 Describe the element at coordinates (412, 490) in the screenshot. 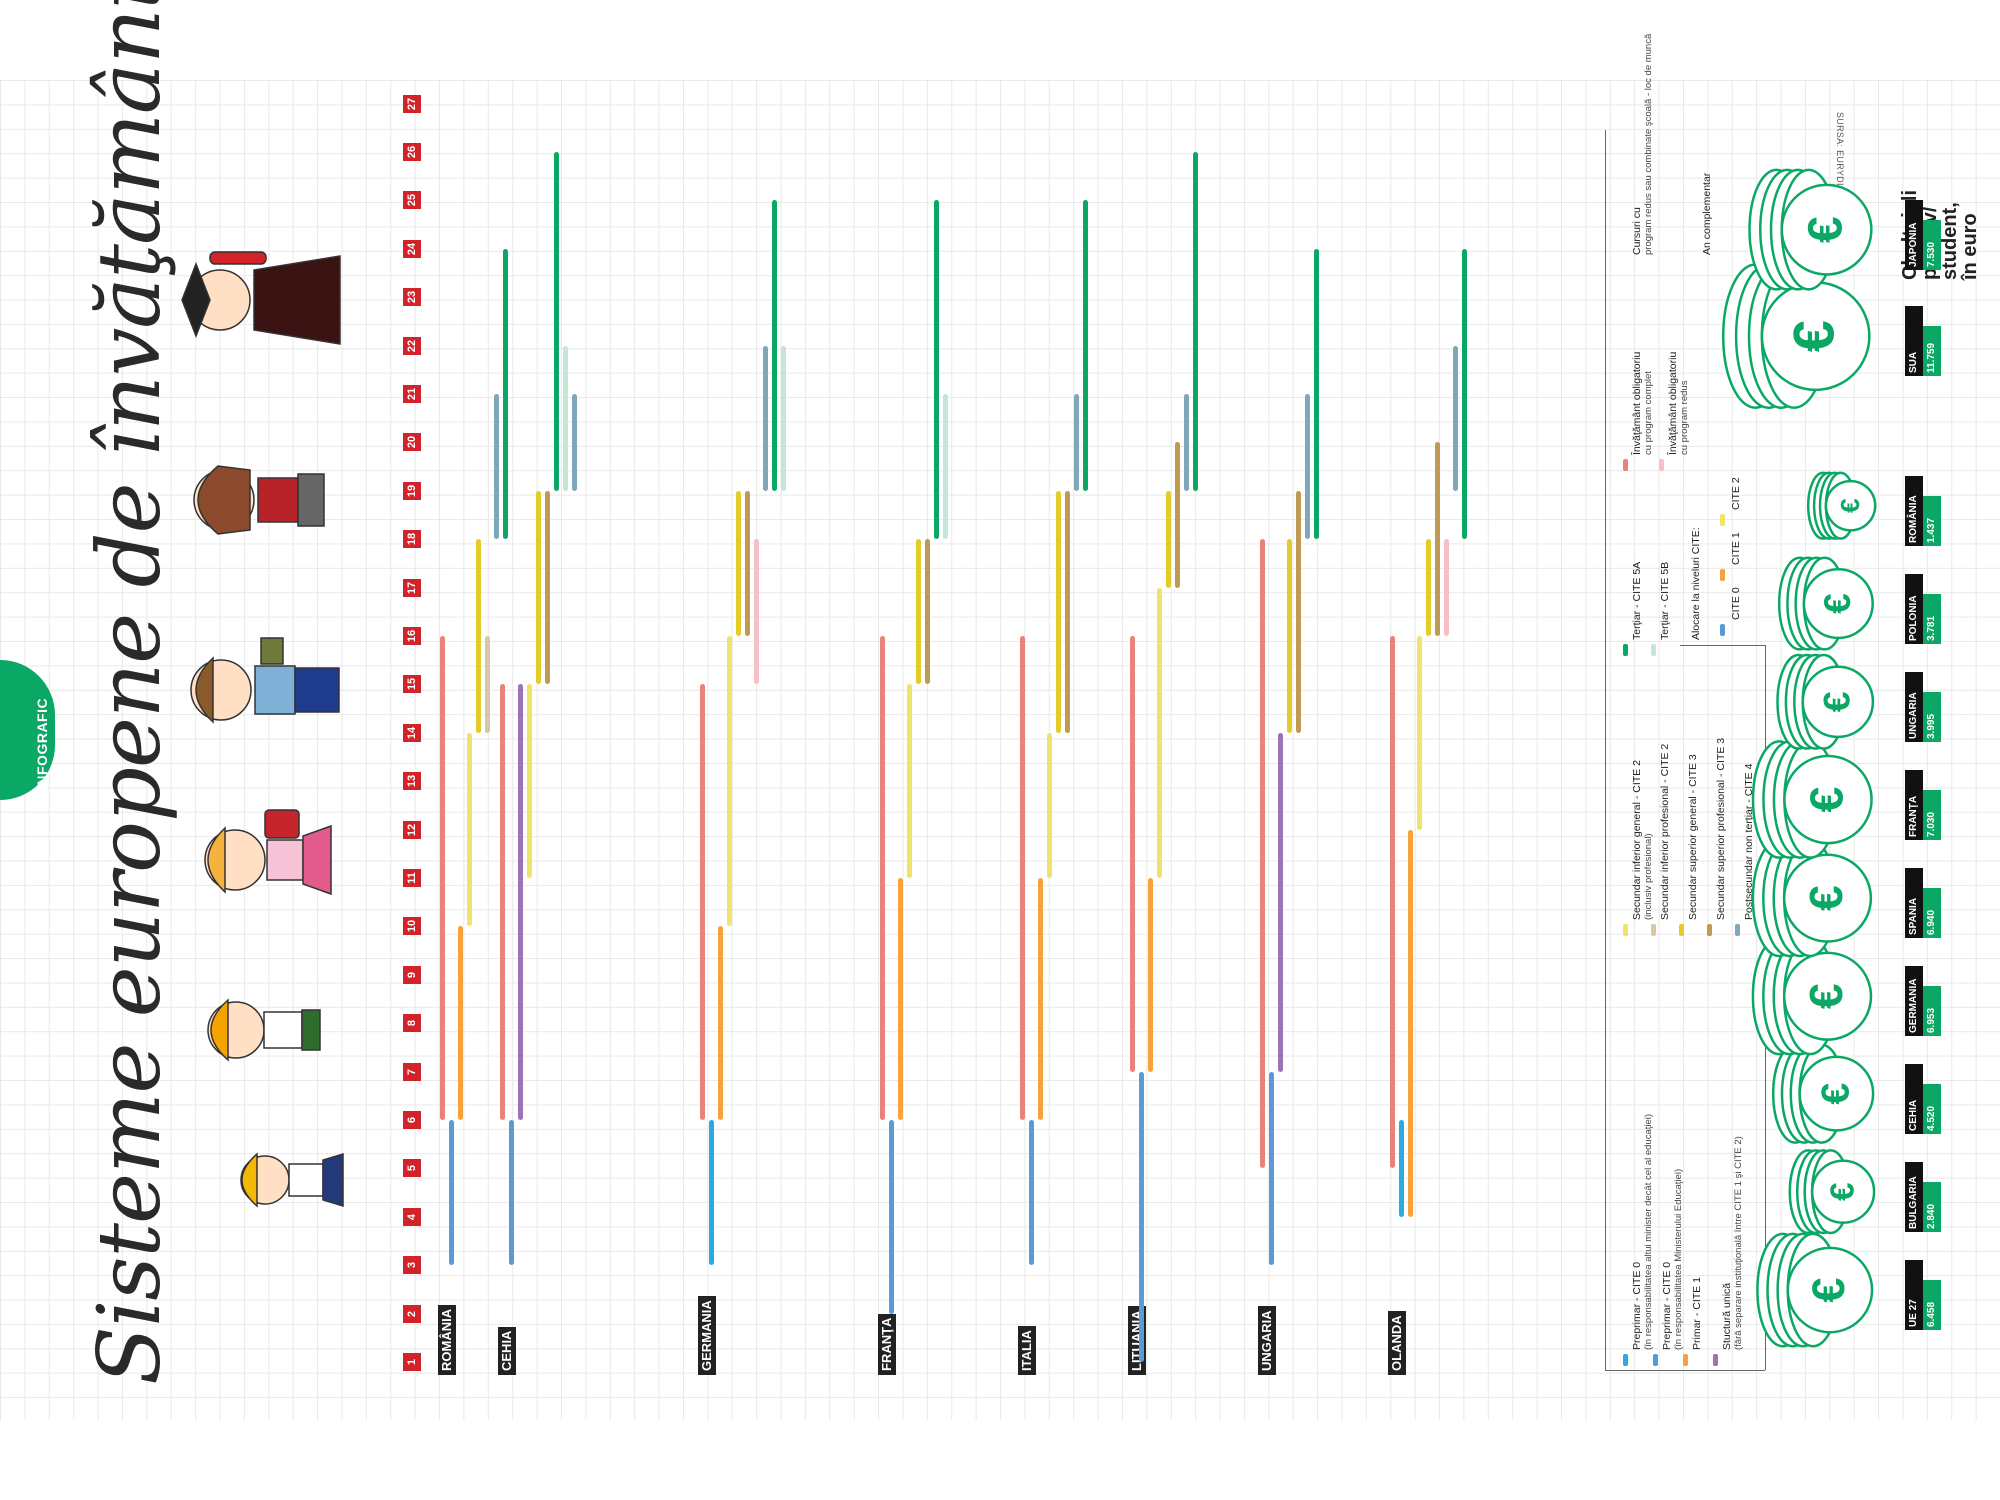

I see `age-tick: 19` at that location.